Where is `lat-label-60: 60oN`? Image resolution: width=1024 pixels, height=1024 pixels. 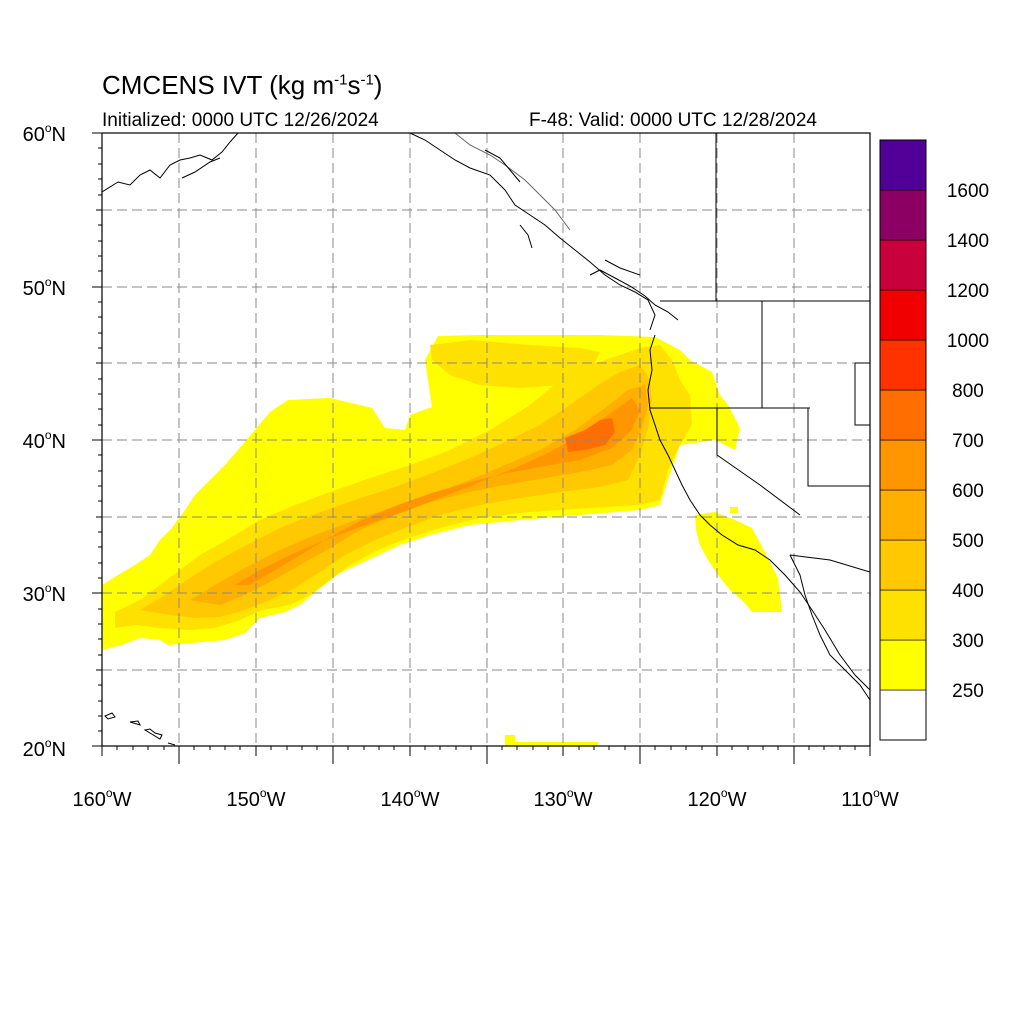
lat-label-60: 60oN is located at coordinates (44, 133).